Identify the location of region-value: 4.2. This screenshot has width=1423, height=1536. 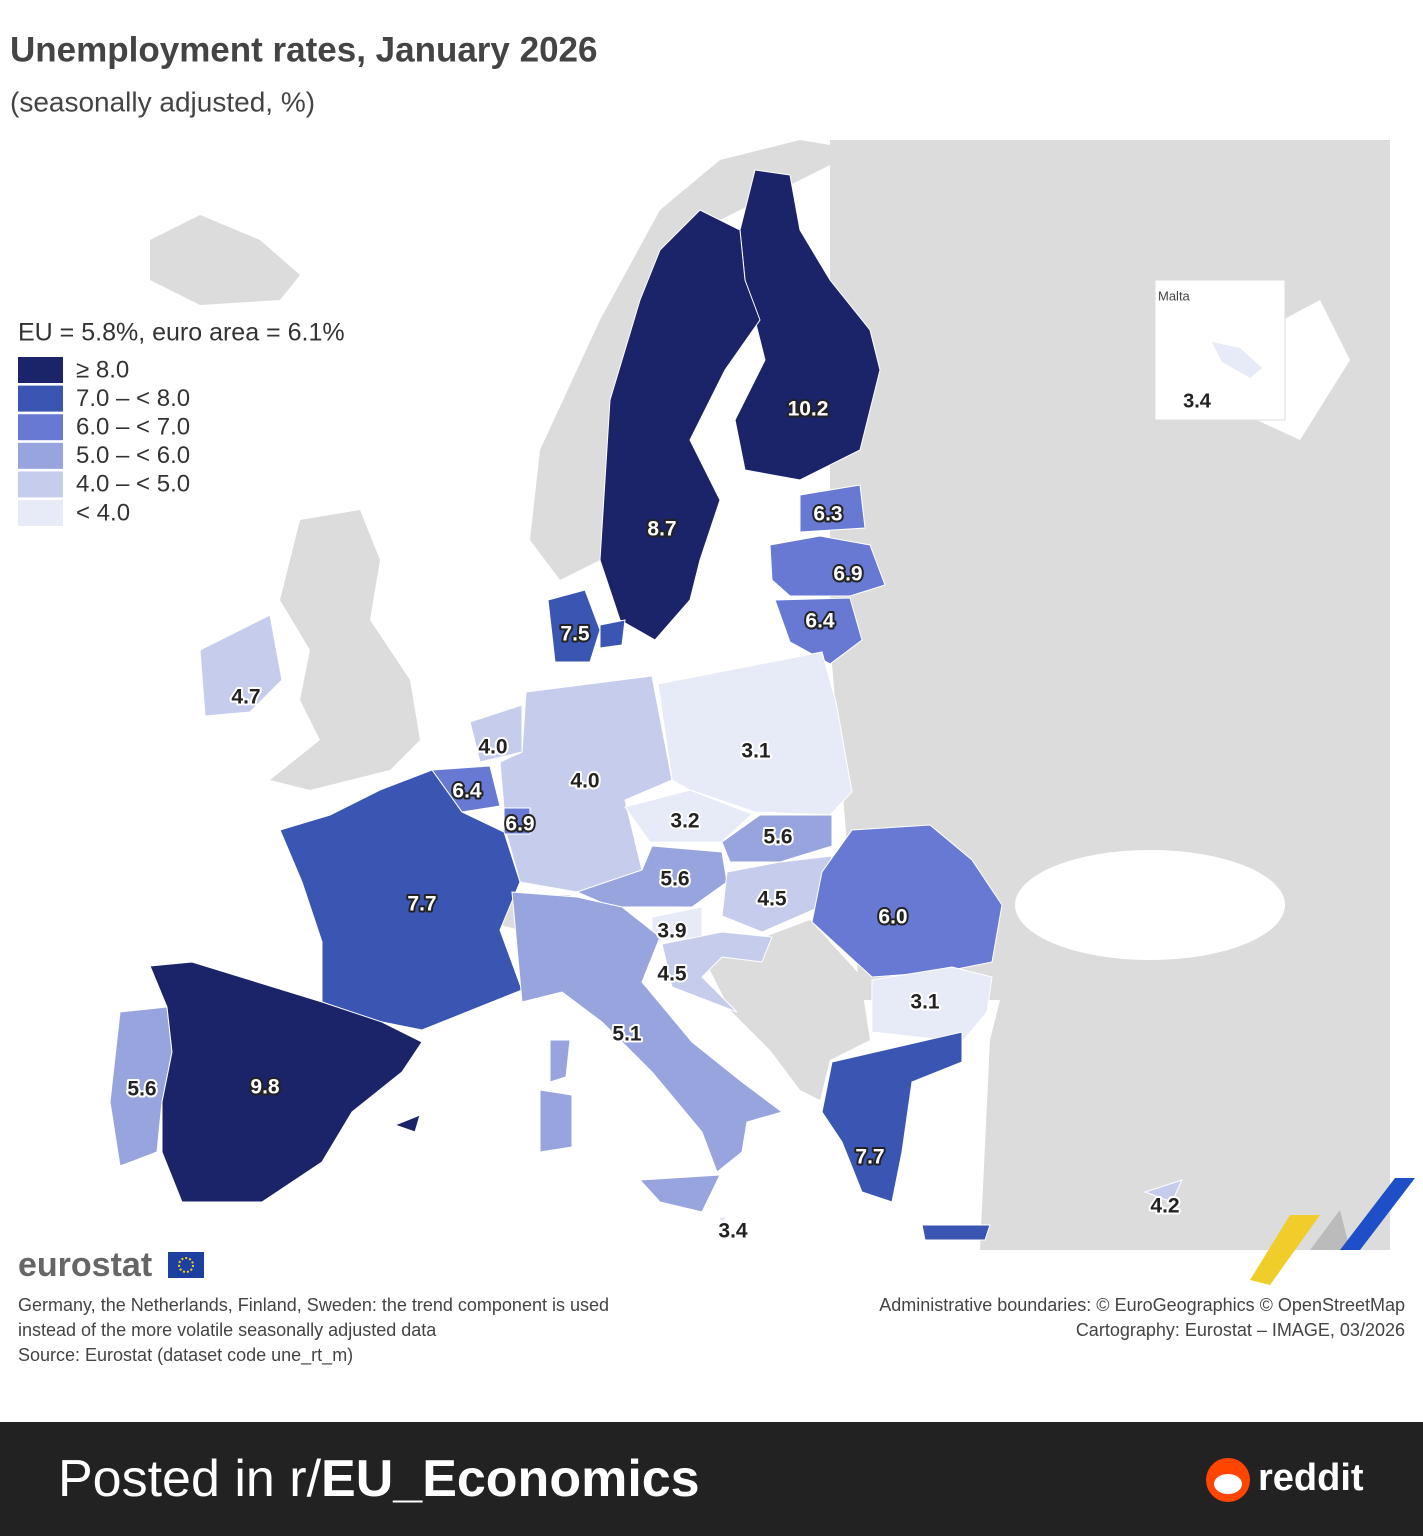
(1164, 1206).